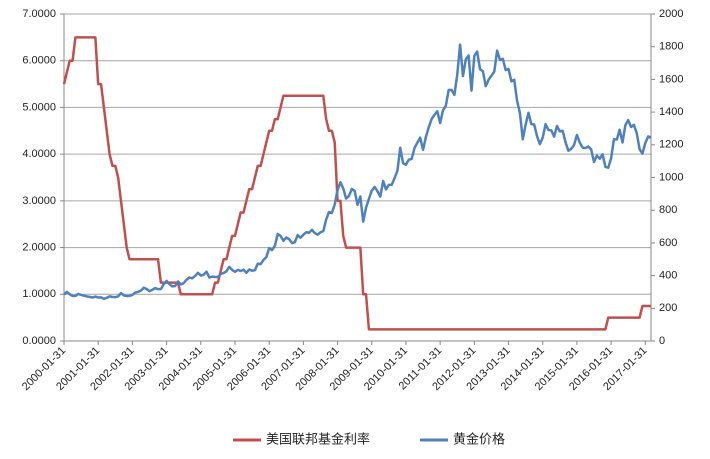 The height and width of the screenshot is (459, 710). I want to click on legend-label: 美国联邦基金利率, so click(318, 438).